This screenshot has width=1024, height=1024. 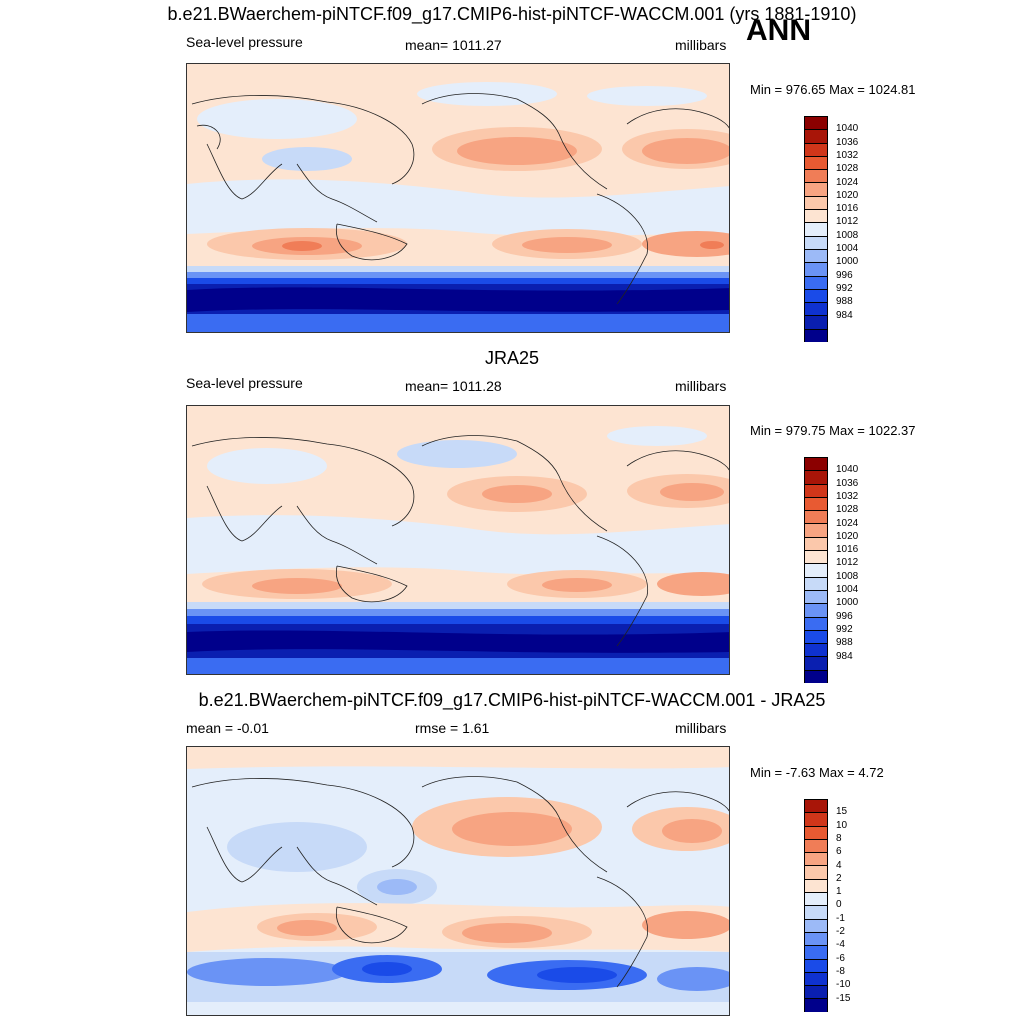 What do you see at coordinates (839, 892) in the screenshot?
I see `colorbar-tick-label: 1` at bounding box center [839, 892].